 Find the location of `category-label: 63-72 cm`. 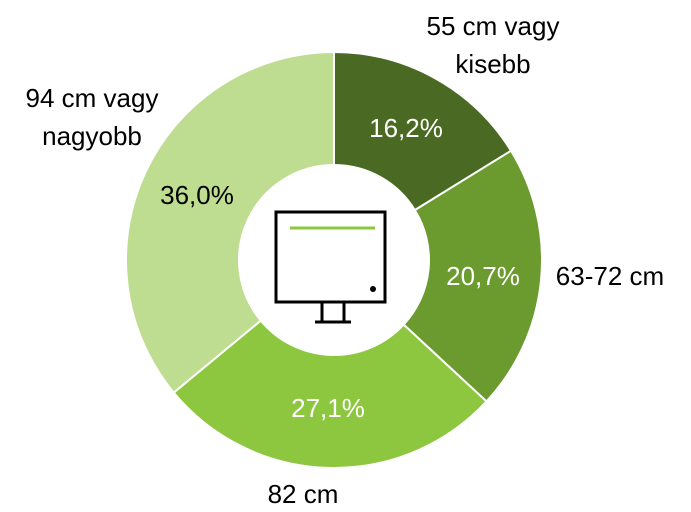

category-label: 63-72 cm is located at coordinates (610, 276).